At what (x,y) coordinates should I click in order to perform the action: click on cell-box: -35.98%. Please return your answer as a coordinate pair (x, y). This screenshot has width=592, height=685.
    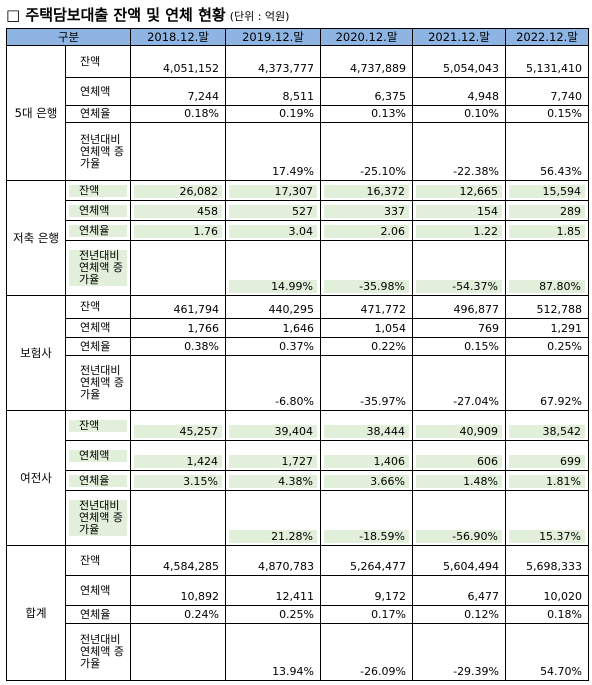
    Looking at the image, I should click on (367, 286).